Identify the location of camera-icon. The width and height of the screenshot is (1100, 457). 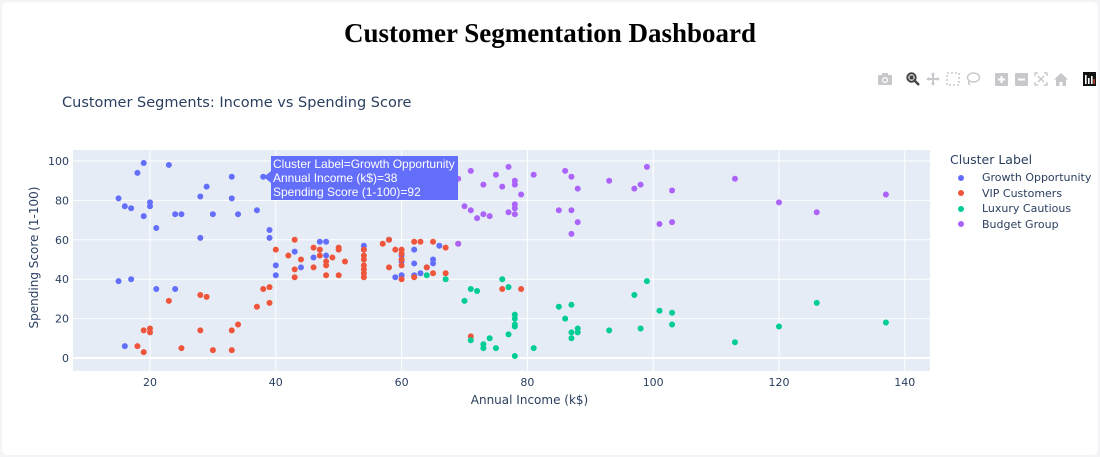
(885, 79).